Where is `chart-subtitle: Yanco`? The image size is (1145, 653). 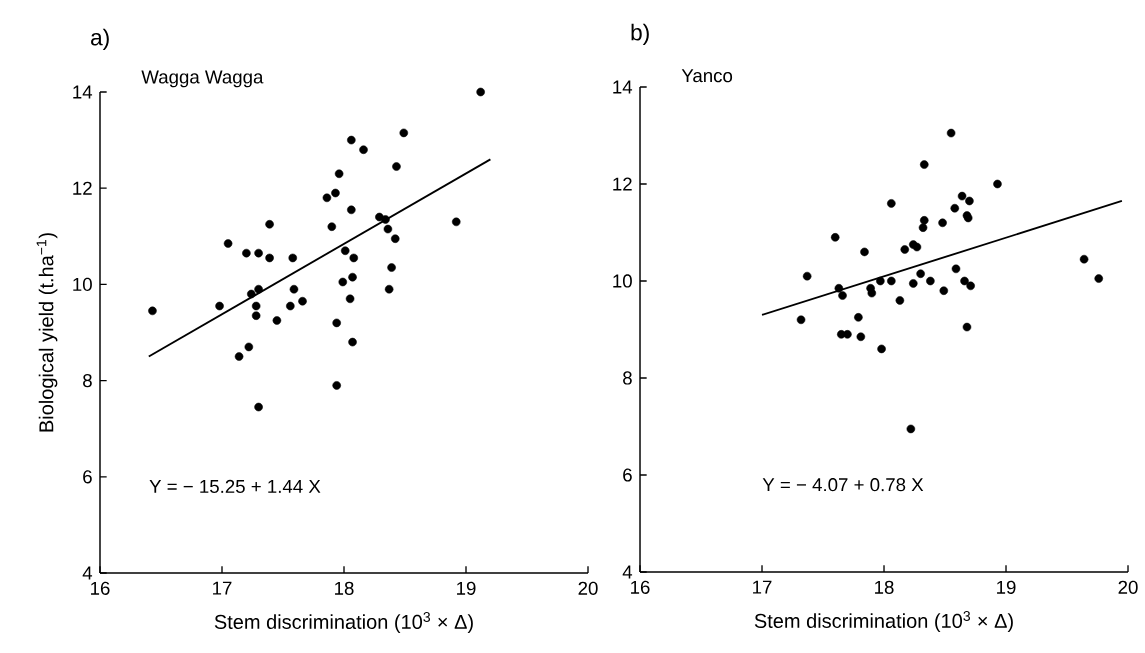
chart-subtitle: Yanco is located at coordinates (707, 76).